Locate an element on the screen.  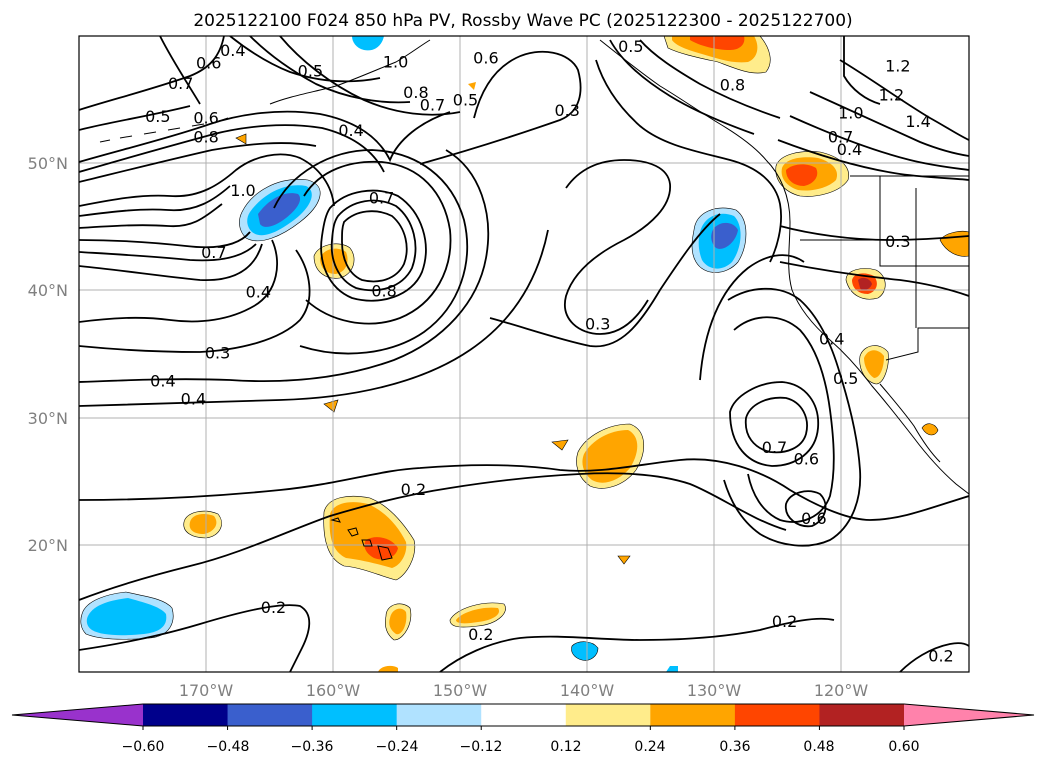
pos-anomaly-mexico-coast is located at coordinates (930, 429).